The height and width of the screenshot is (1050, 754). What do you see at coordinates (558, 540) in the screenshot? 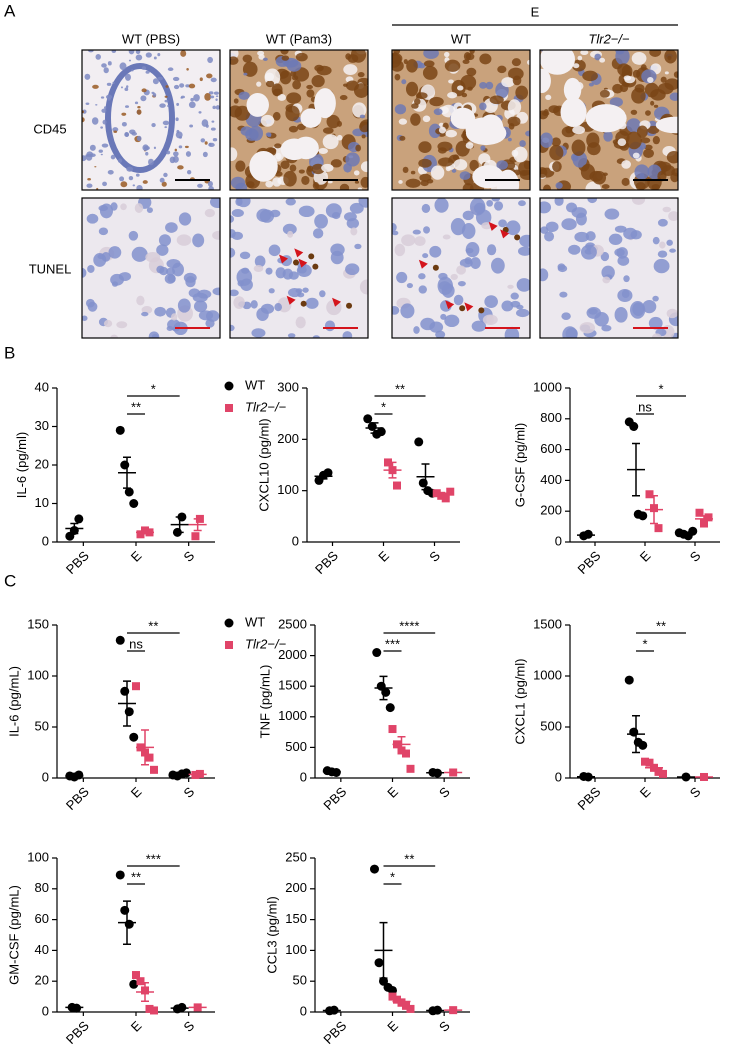
I see `y-tick-label: 0` at bounding box center [558, 540].